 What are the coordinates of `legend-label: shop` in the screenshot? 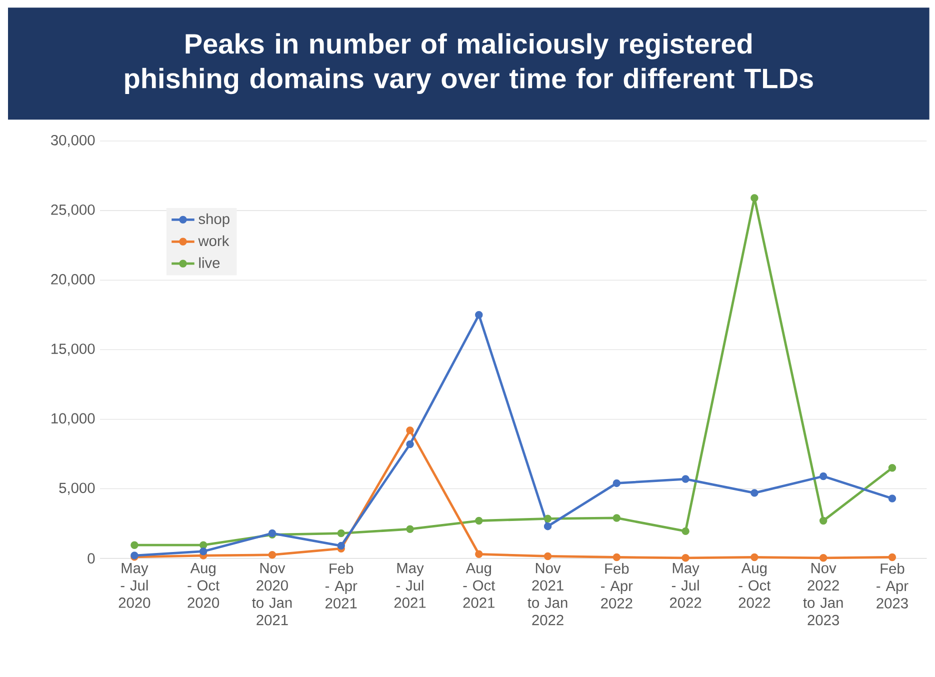 It's located at (214, 220).